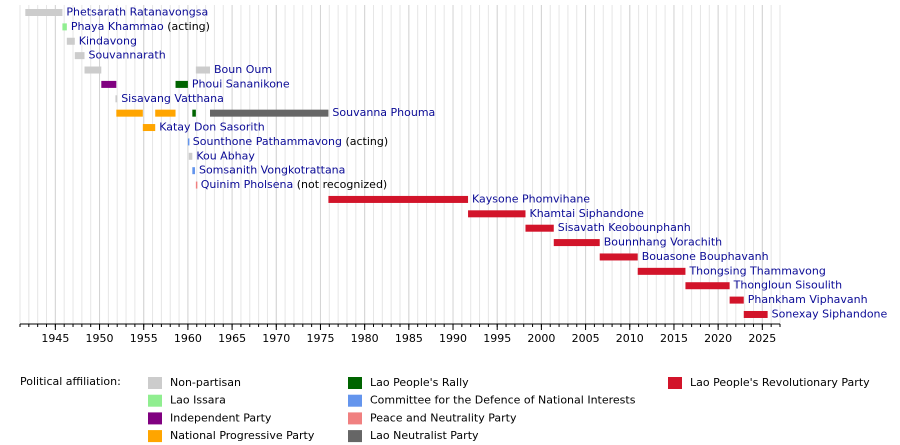  What do you see at coordinates (221, 417) in the screenshot?
I see `legend-label: Independent Party` at bounding box center [221, 417].